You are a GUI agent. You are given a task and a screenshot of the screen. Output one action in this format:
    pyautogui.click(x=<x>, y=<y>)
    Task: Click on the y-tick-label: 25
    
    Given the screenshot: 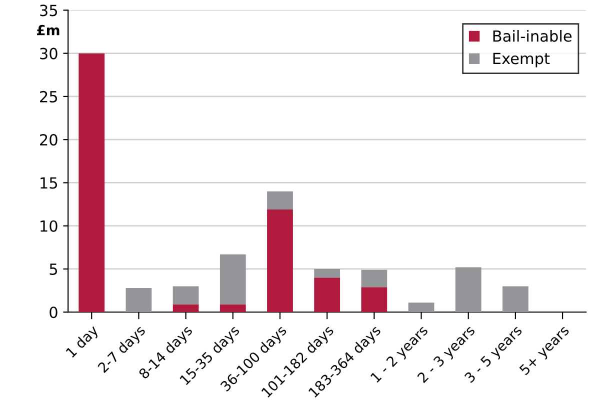 What is the action you would take?
    pyautogui.click(x=49, y=96)
    